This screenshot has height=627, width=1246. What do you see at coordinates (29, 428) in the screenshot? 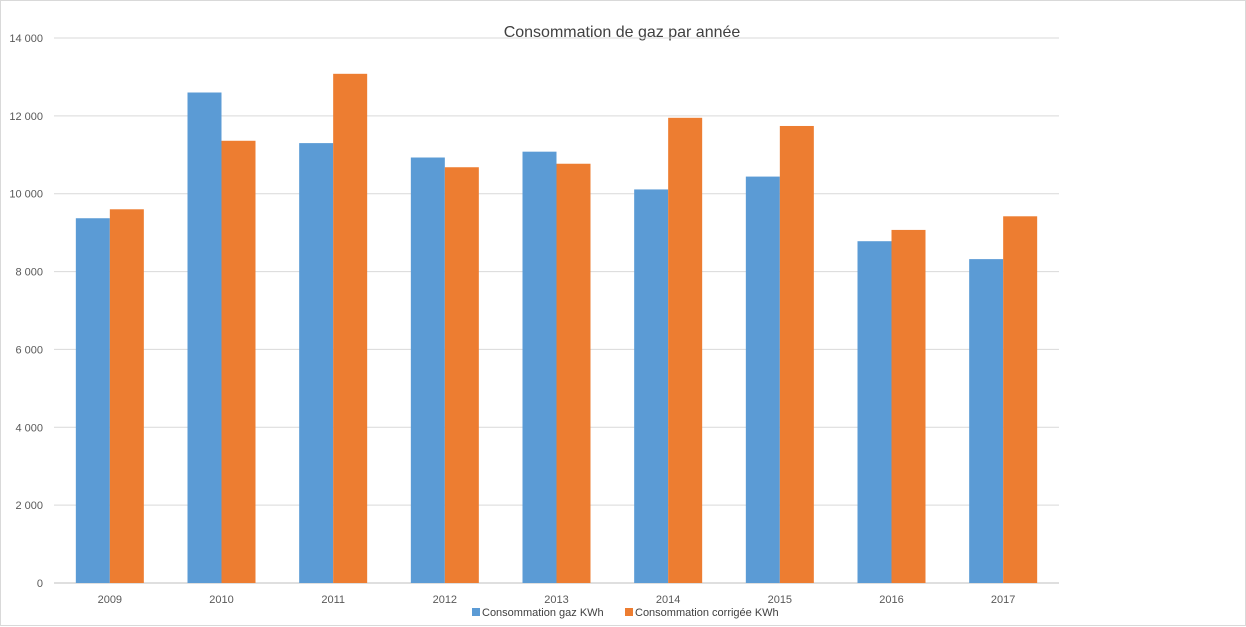
I see `y-tick-label: 4 000` at bounding box center [29, 428].